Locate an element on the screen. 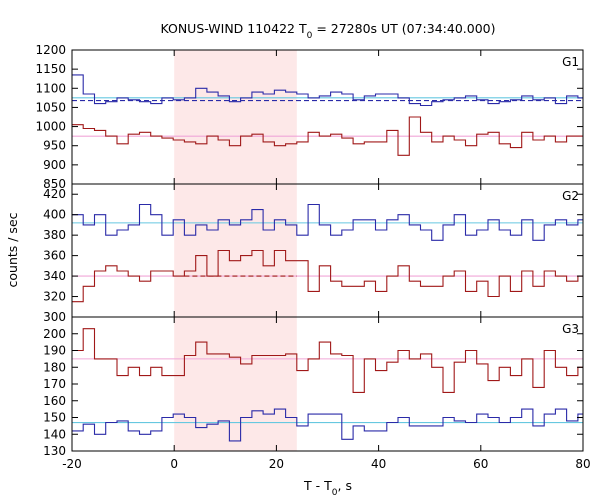 This screenshot has height=500, width=600. y-tick-label: 150 is located at coordinates (54, 418).